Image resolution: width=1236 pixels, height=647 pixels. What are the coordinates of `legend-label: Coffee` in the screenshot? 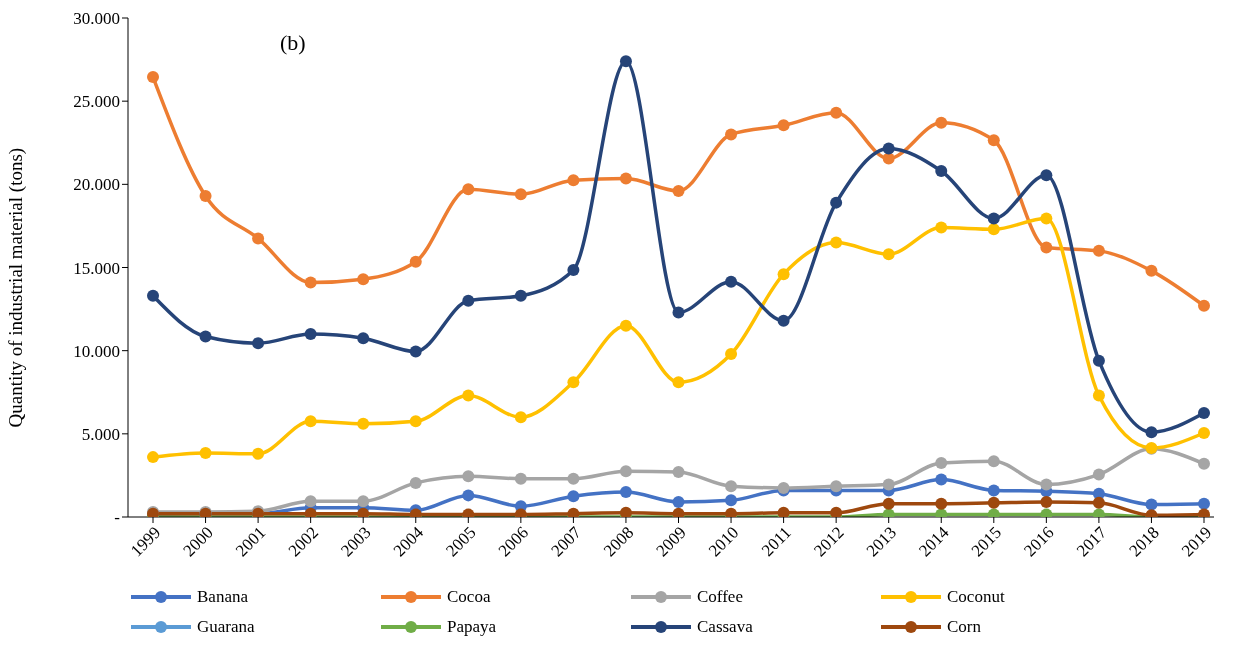 It's located at (720, 597).